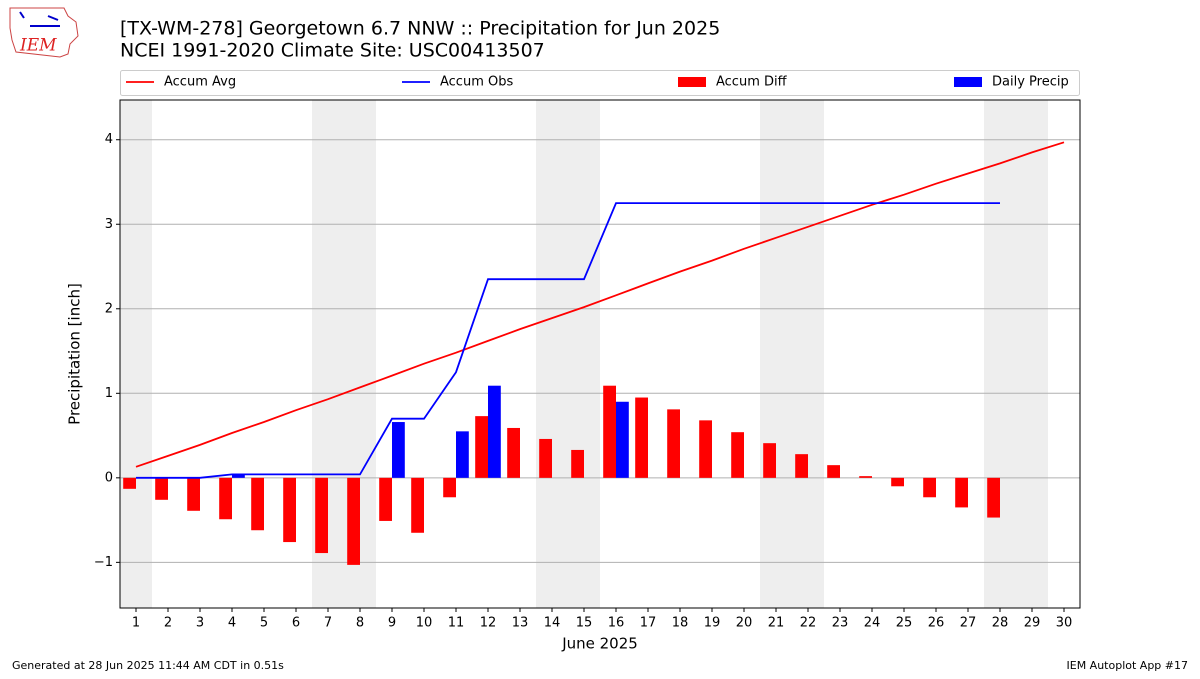 This screenshot has height=679, width=1200. Describe the element at coordinates (584, 623) in the screenshot. I see `x-tick-label: 15` at that location.